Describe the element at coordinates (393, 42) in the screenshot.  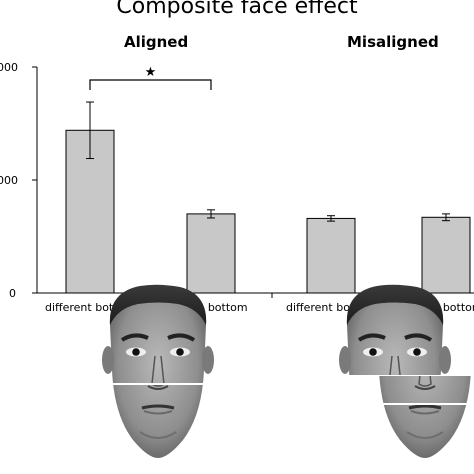
I see `group-title-misaligned: Misaligned` at that location.